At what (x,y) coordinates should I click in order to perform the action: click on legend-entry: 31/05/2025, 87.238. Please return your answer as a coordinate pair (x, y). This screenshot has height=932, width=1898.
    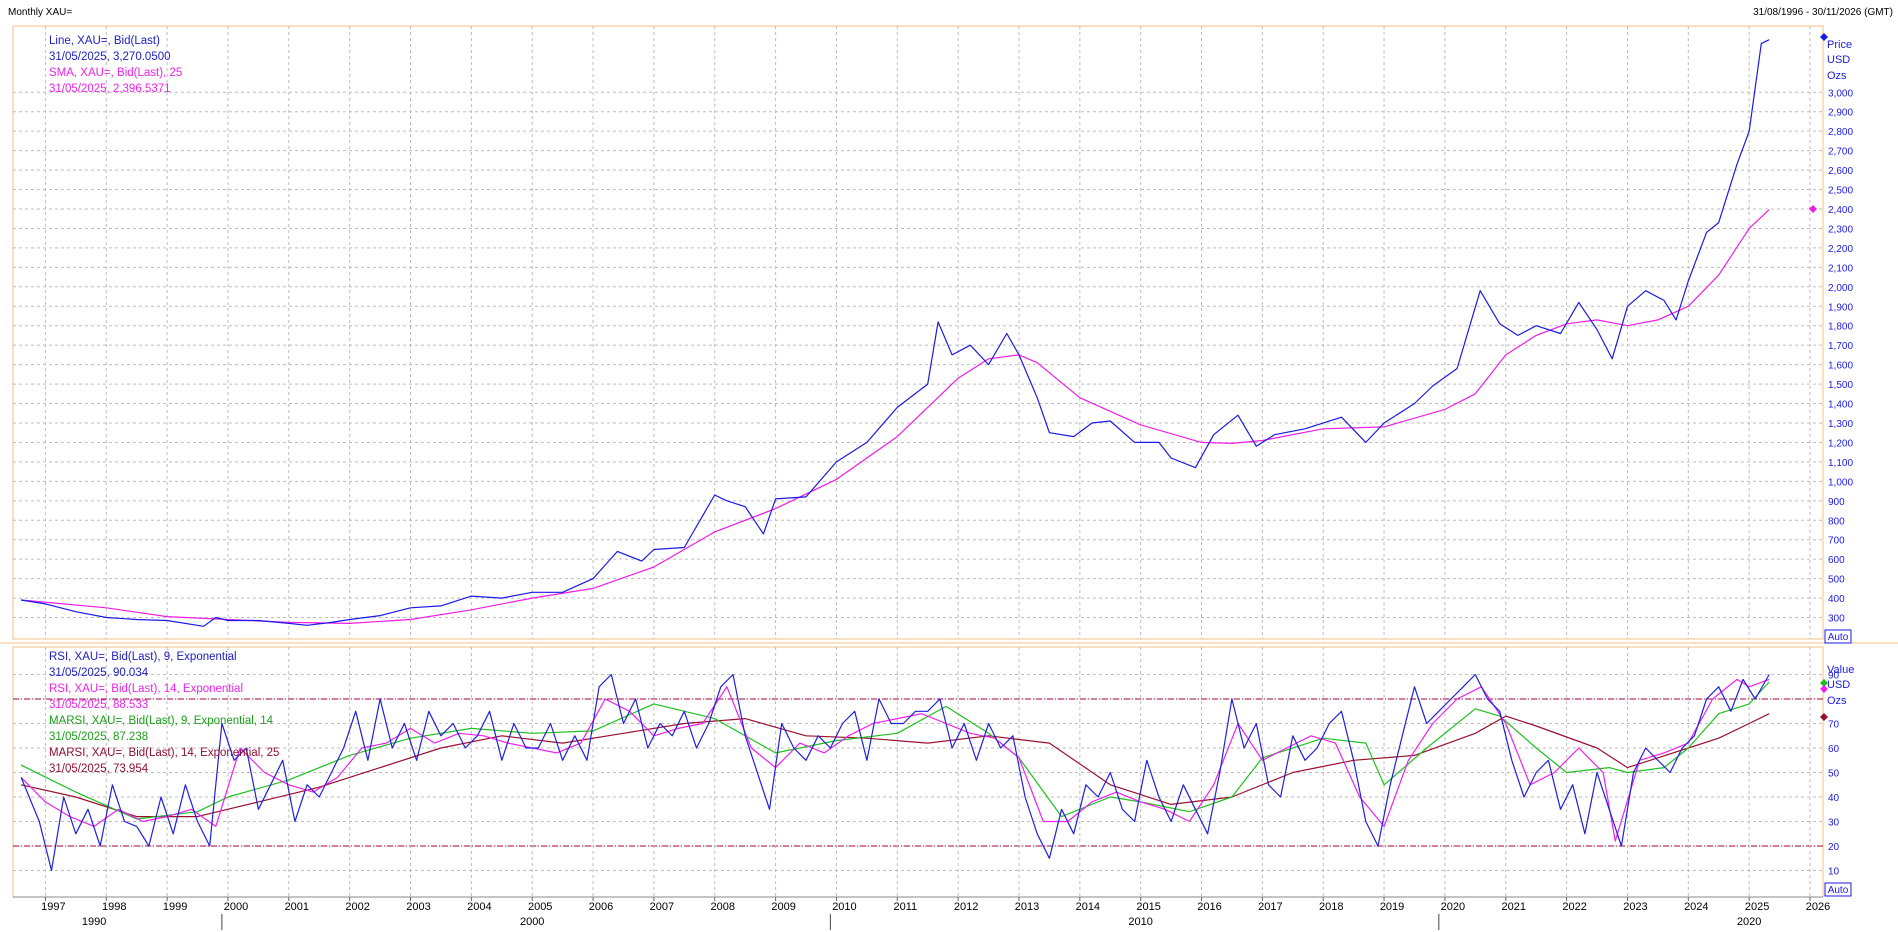
    Looking at the image, I should click on (98, 737).